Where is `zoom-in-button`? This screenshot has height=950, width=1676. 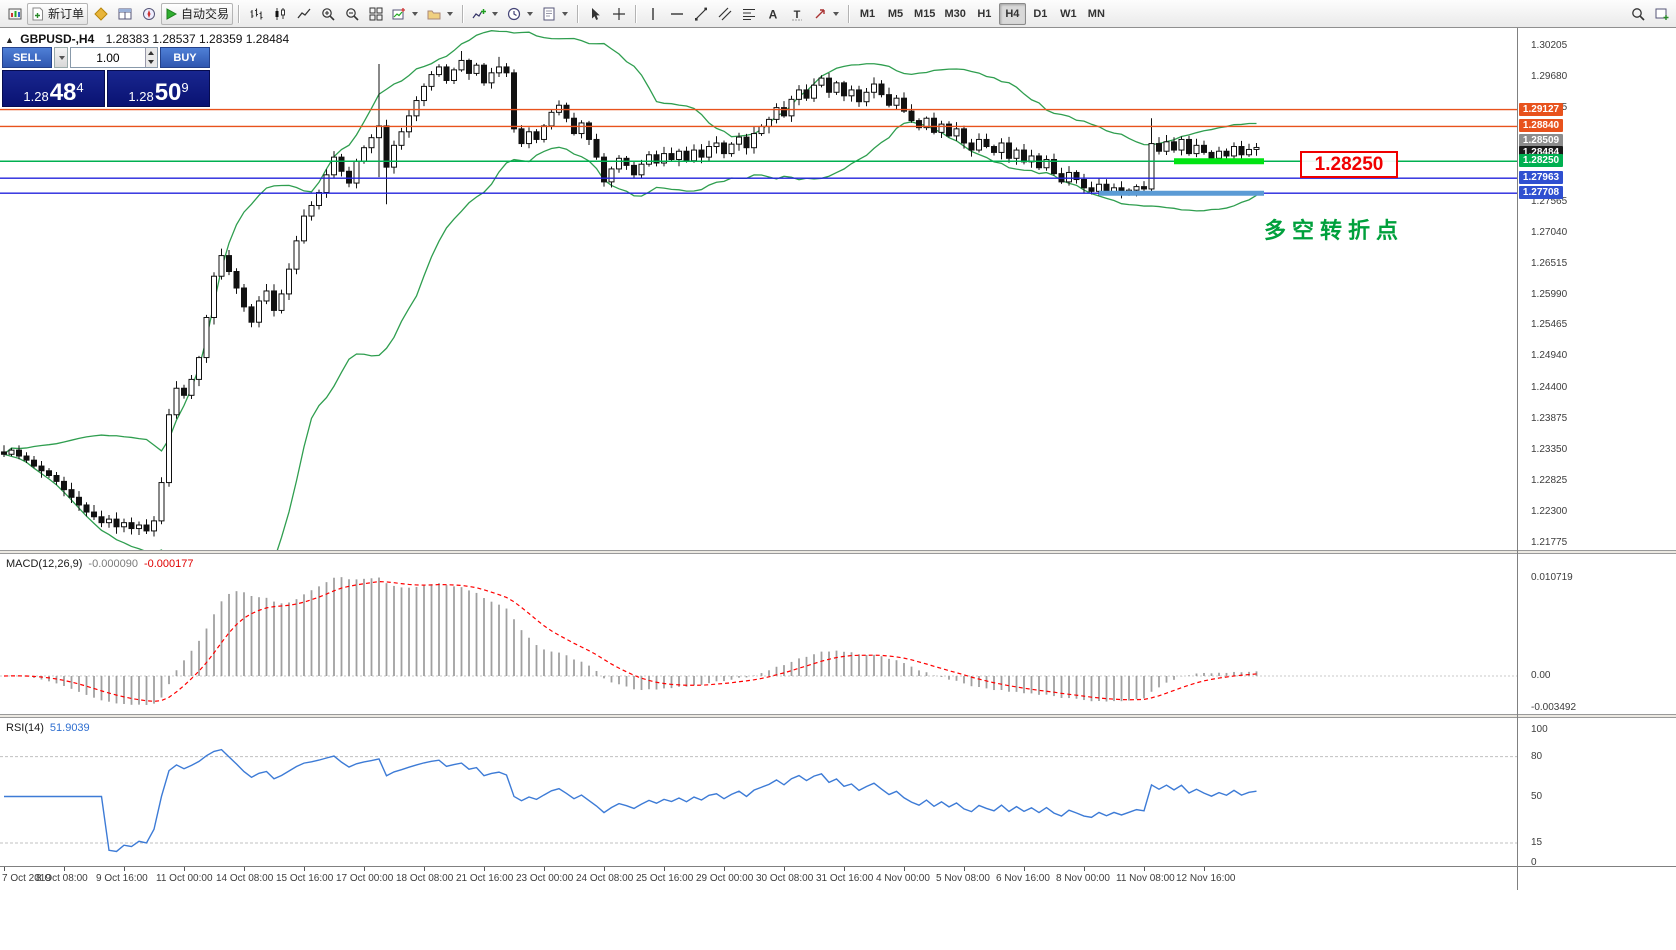
zoom-in-button is located at coordinates (327, 14).